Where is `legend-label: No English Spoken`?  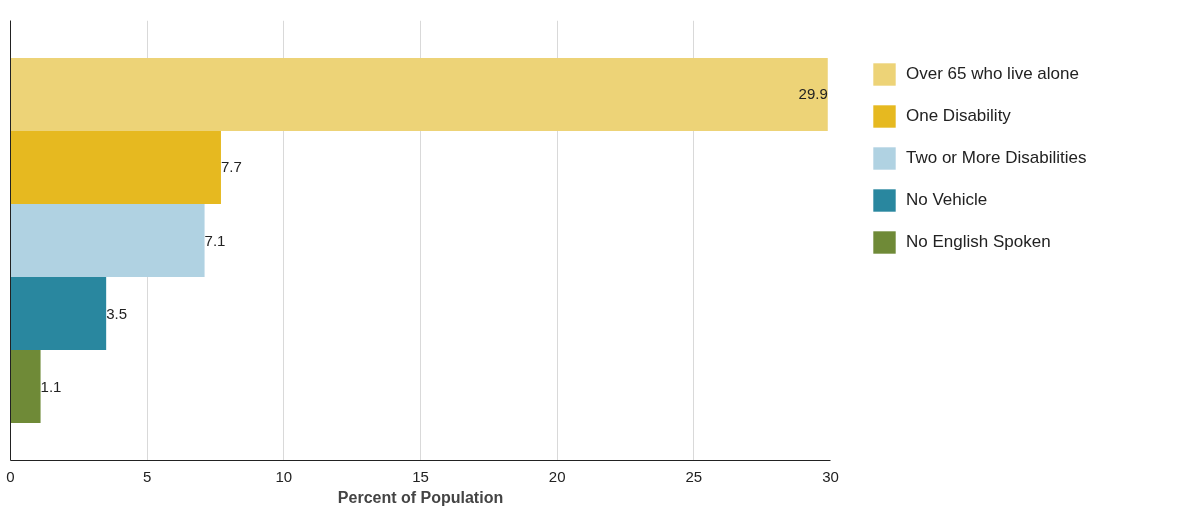 legend-label: No English Spoken is located at coordinates (978, 242).